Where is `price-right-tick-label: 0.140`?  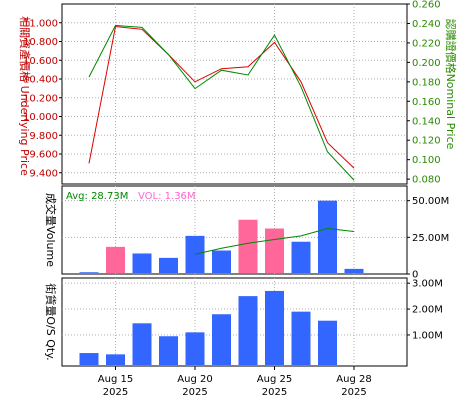
price-right-tick-label: 0.140 is located at coordinates (426, 121).